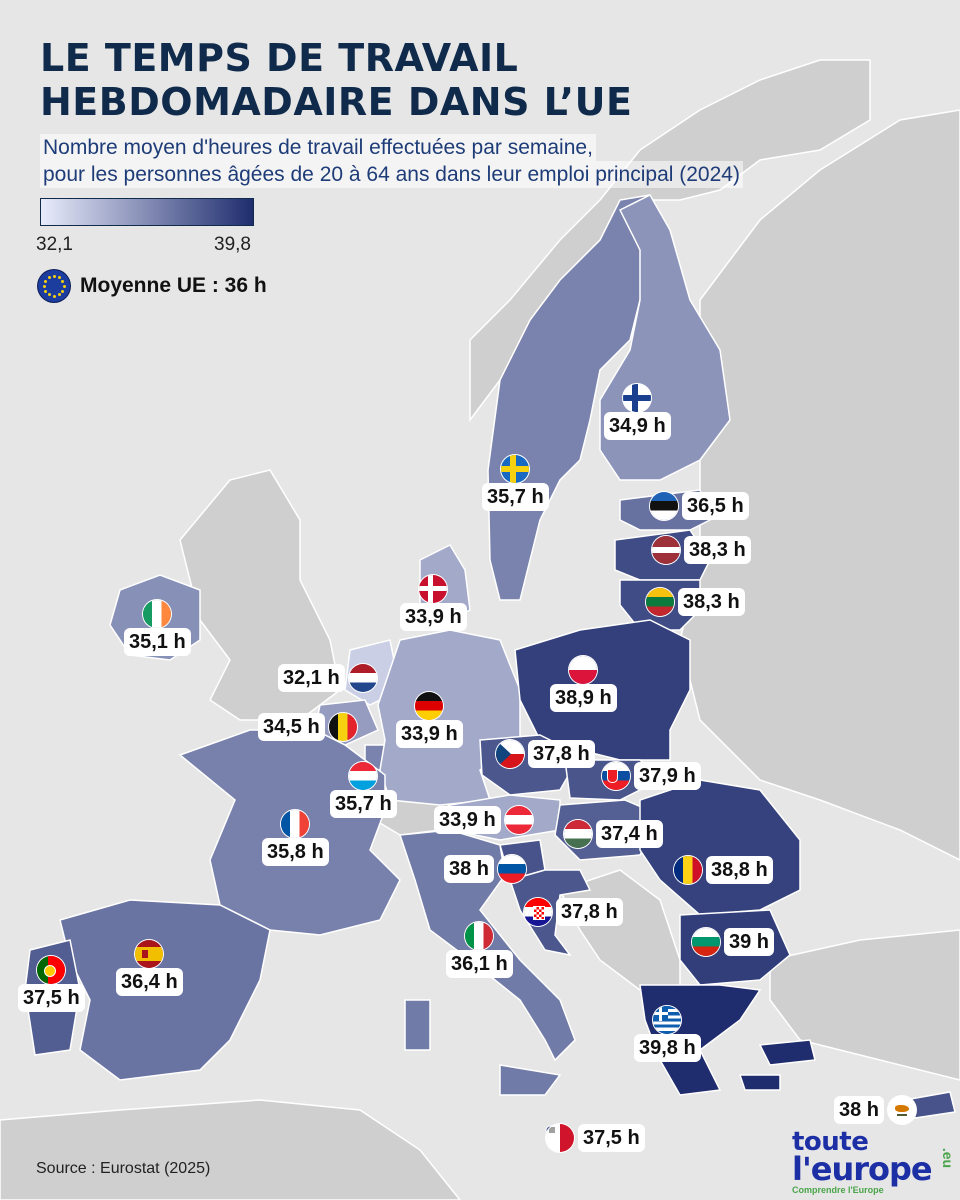 This screenshot has width=960, height=1200. What do you see at coordinates (295, 824) in the screenshot?
I see `france-flag-icon` at bounding box center [295, 824].